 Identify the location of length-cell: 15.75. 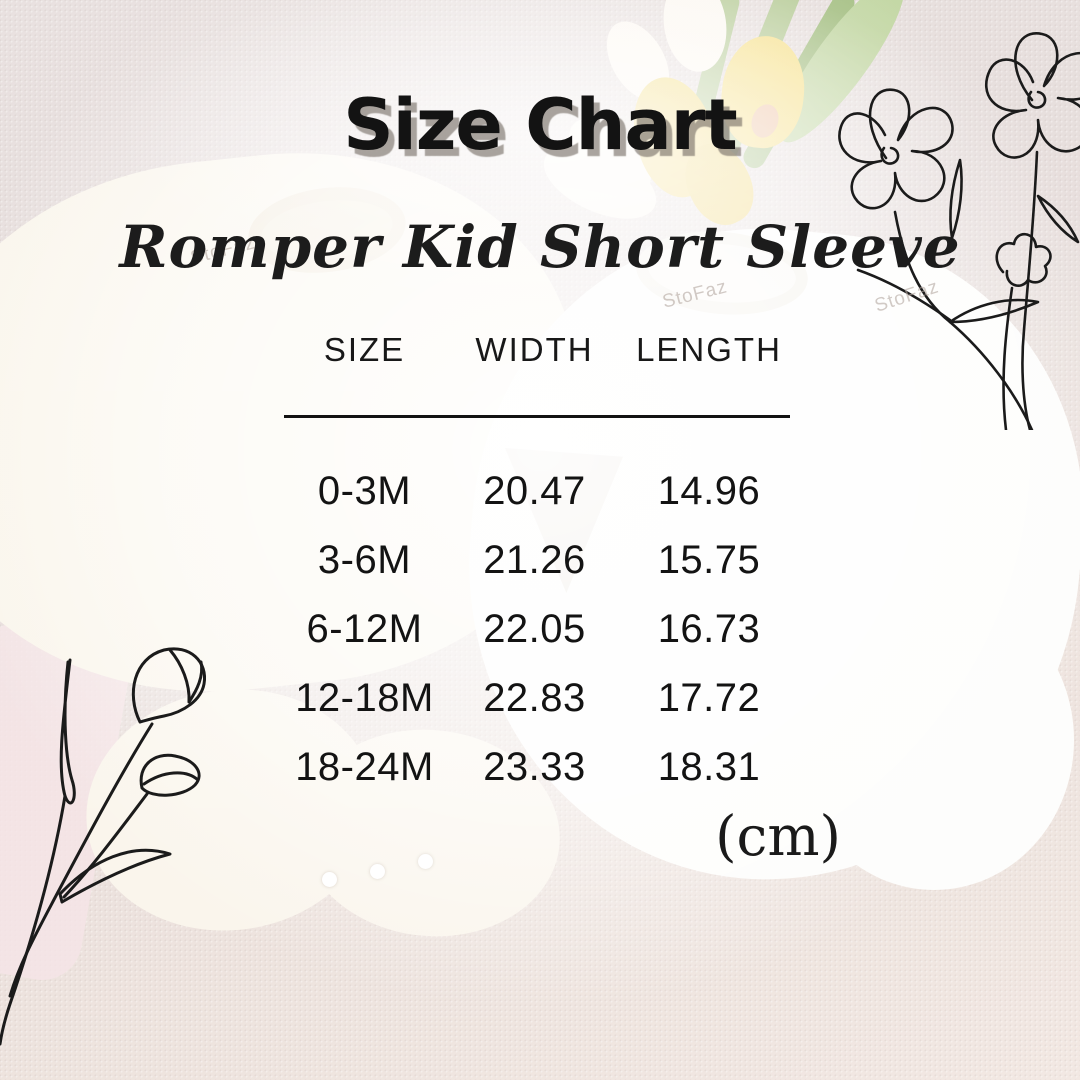
(709, 560).